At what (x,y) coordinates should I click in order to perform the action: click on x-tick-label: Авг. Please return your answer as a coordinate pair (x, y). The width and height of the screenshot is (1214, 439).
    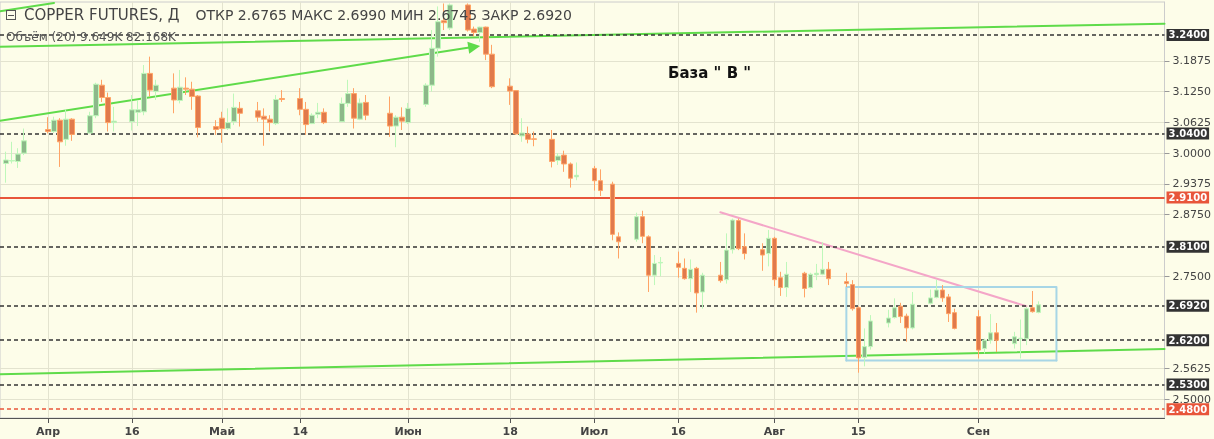
    Looking at the image, I should click on (774, 431).